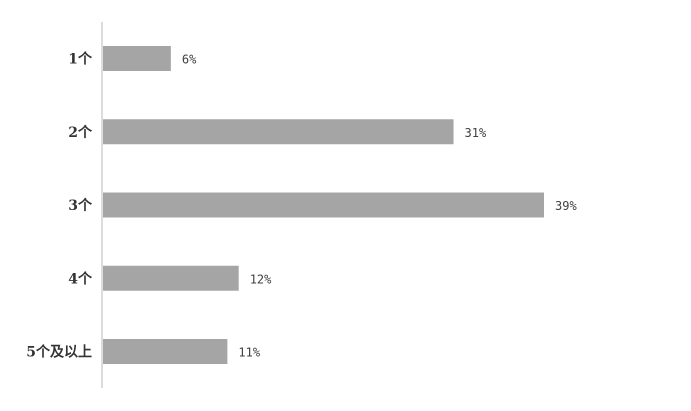  I want to click on data-label: 11%, so click(249, 353).